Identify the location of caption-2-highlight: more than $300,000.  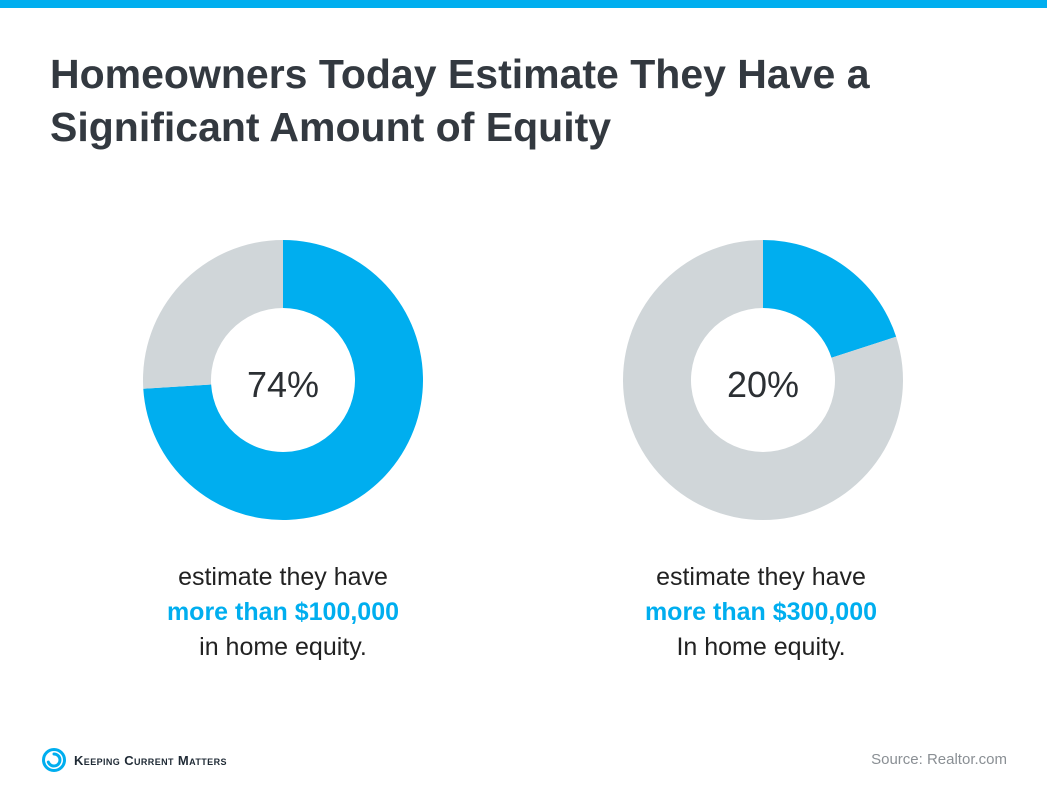
(761, 612).